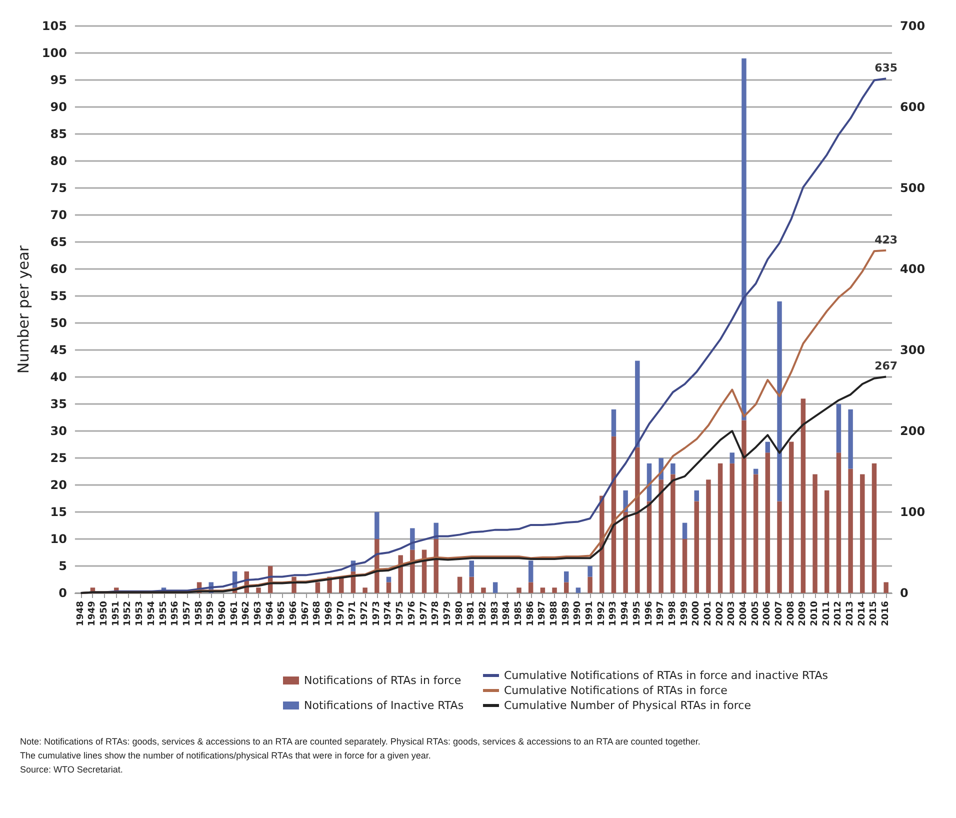 The image size is (956, 818). I want to click on x-tick-label: 1951, so click(116, 613).